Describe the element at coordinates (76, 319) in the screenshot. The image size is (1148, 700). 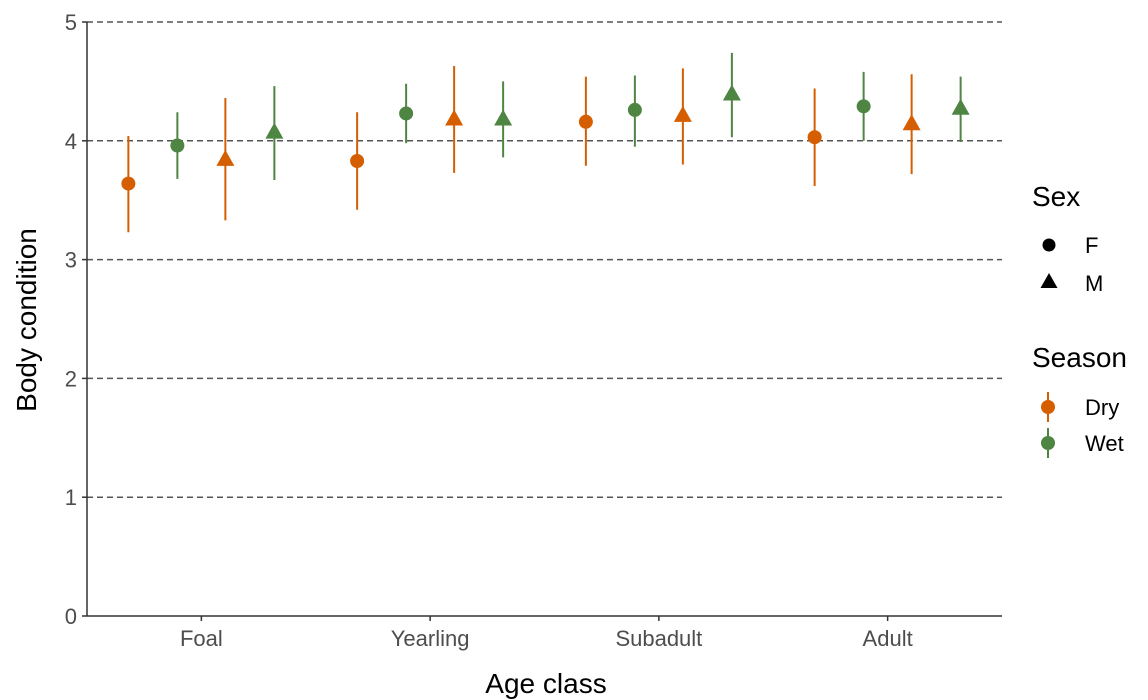
I see `y-axis-ticks: 0 1 2 3 4 5` at that location.